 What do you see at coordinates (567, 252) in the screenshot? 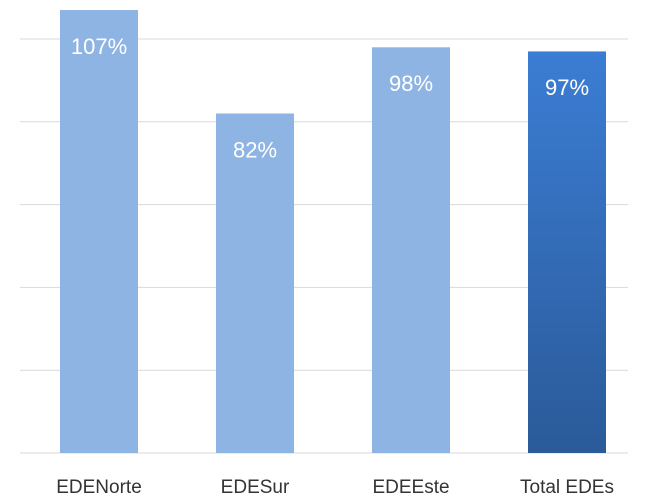
I see `bar-shade` at bounding box center [567, 252].